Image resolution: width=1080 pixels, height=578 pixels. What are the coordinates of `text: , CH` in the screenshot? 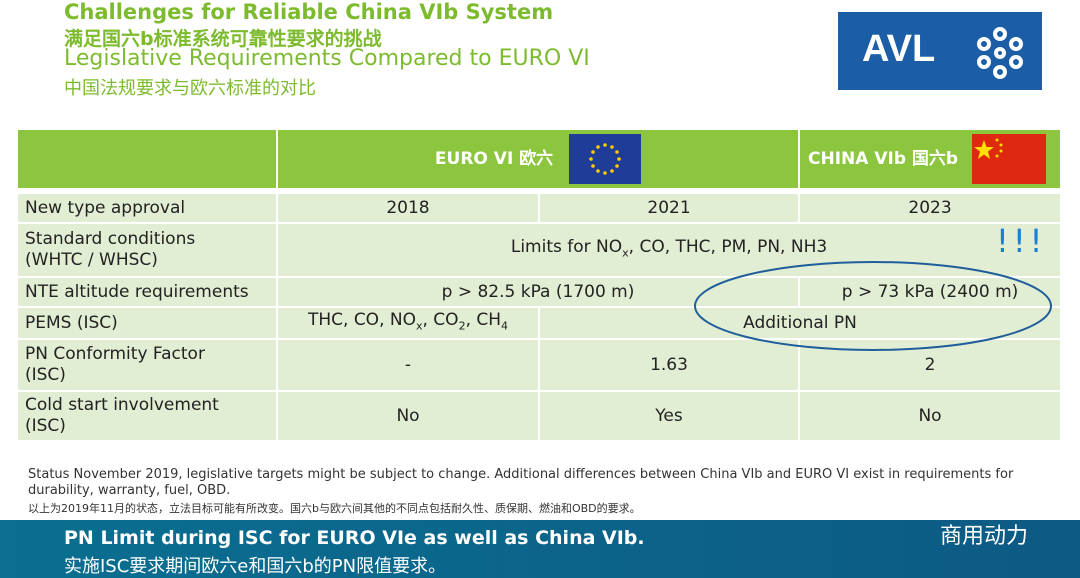 It's located at (483, 319).